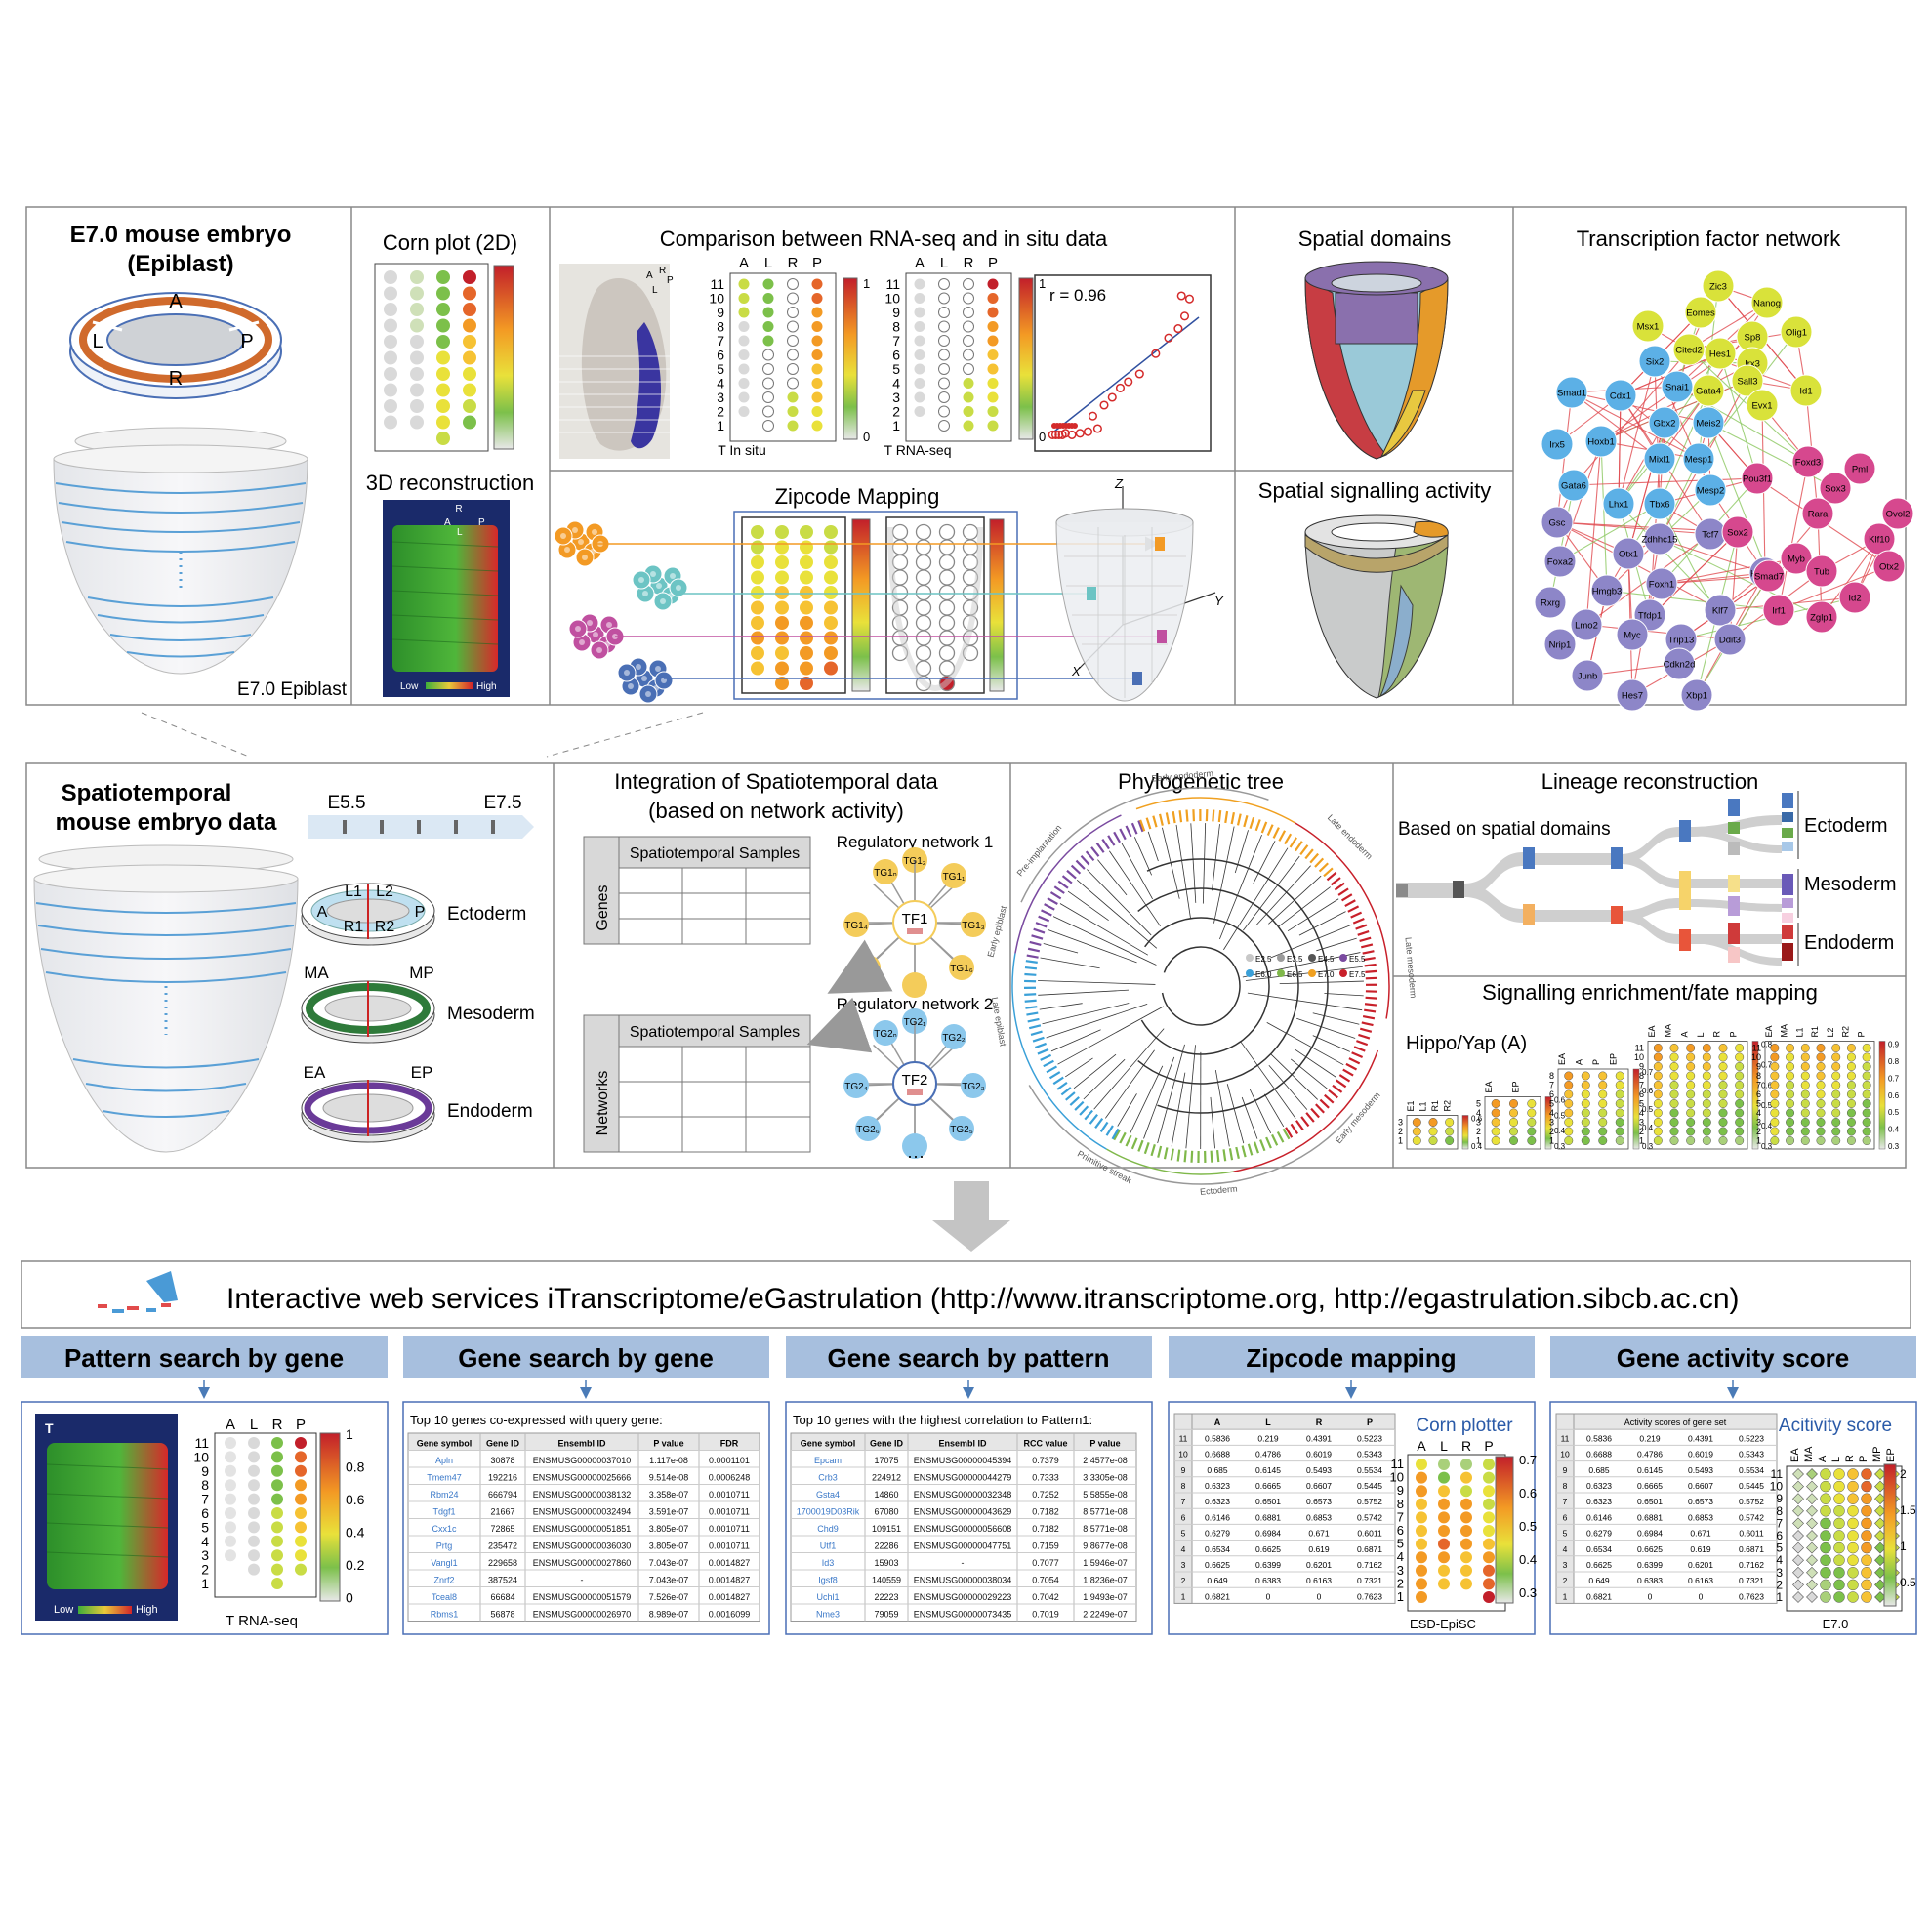 Image resolution: width=1932 pixels, height=1932 pixels. I want to click on network-ellipsis: ···, so click(916, 1156).